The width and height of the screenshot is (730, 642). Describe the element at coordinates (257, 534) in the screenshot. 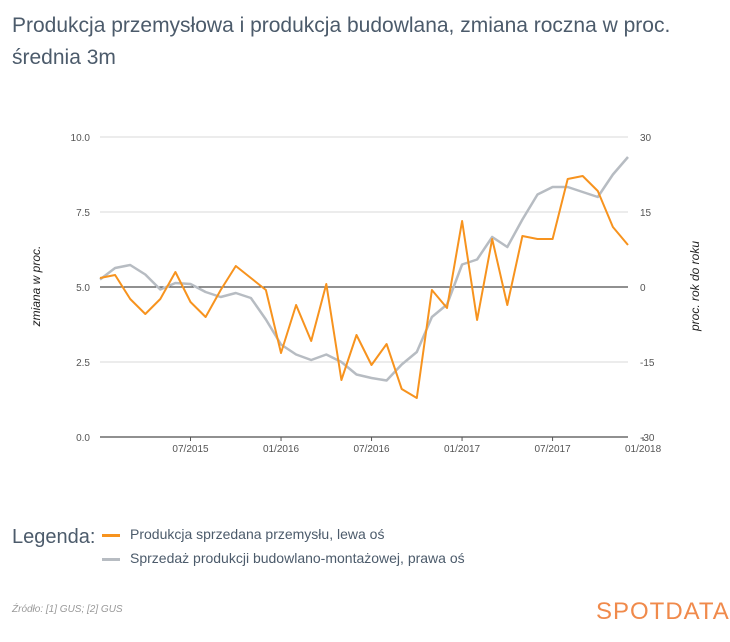

I see `legend-label-industry: Produkcja sprzedana przemysłu, lewa oś` at that location.